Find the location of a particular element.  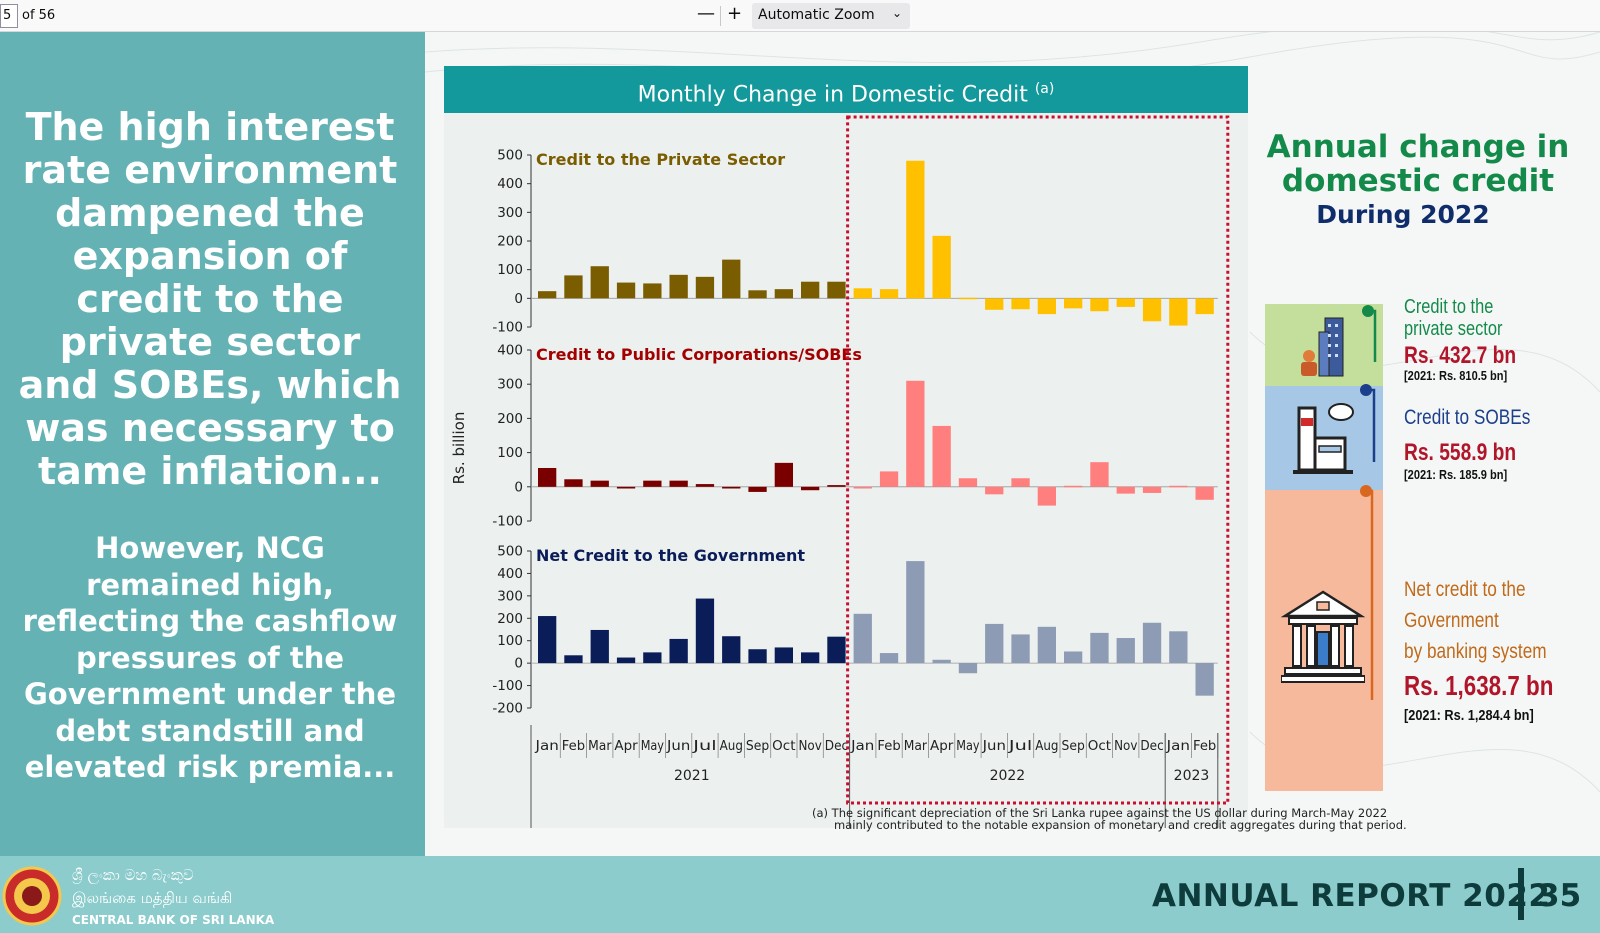

government-label-line-3: by banking system is located at coordinates (1475, 651).